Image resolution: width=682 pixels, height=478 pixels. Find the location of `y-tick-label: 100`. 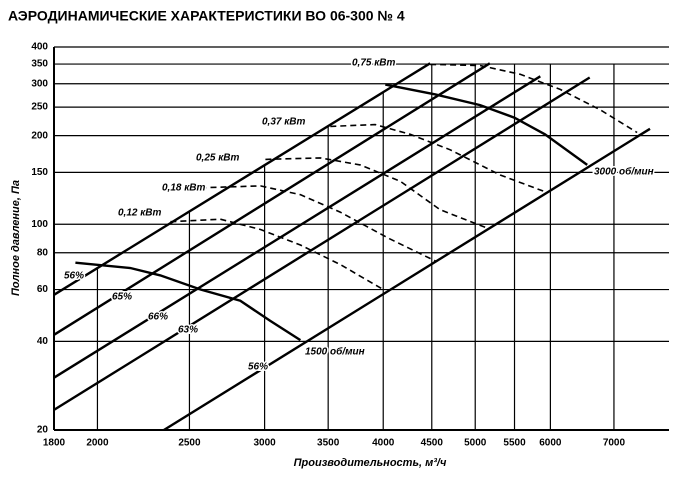

y-tick-label: 100 is located at coordinates (39, 224).